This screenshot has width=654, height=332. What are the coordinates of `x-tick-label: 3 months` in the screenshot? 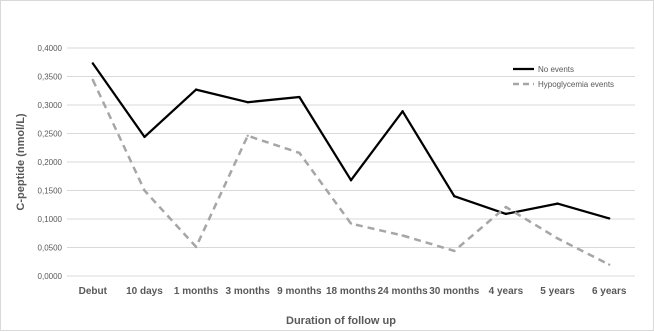 It's located at (248, 291).